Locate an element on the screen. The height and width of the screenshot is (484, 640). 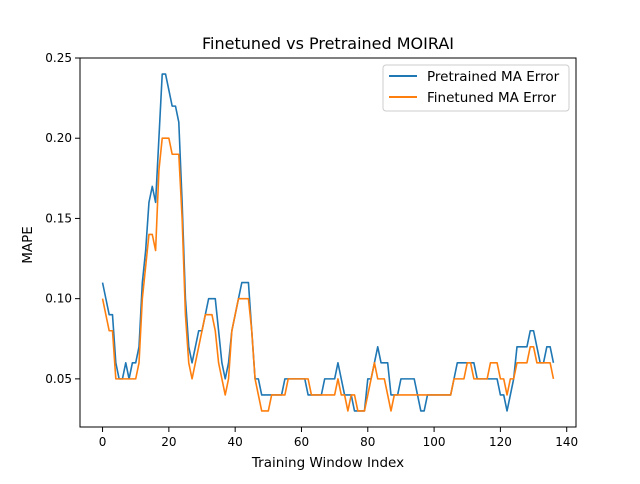
y-axis: 0.05 0.10 0.15 0.20 0.25 is located at coordinates (62, 218).